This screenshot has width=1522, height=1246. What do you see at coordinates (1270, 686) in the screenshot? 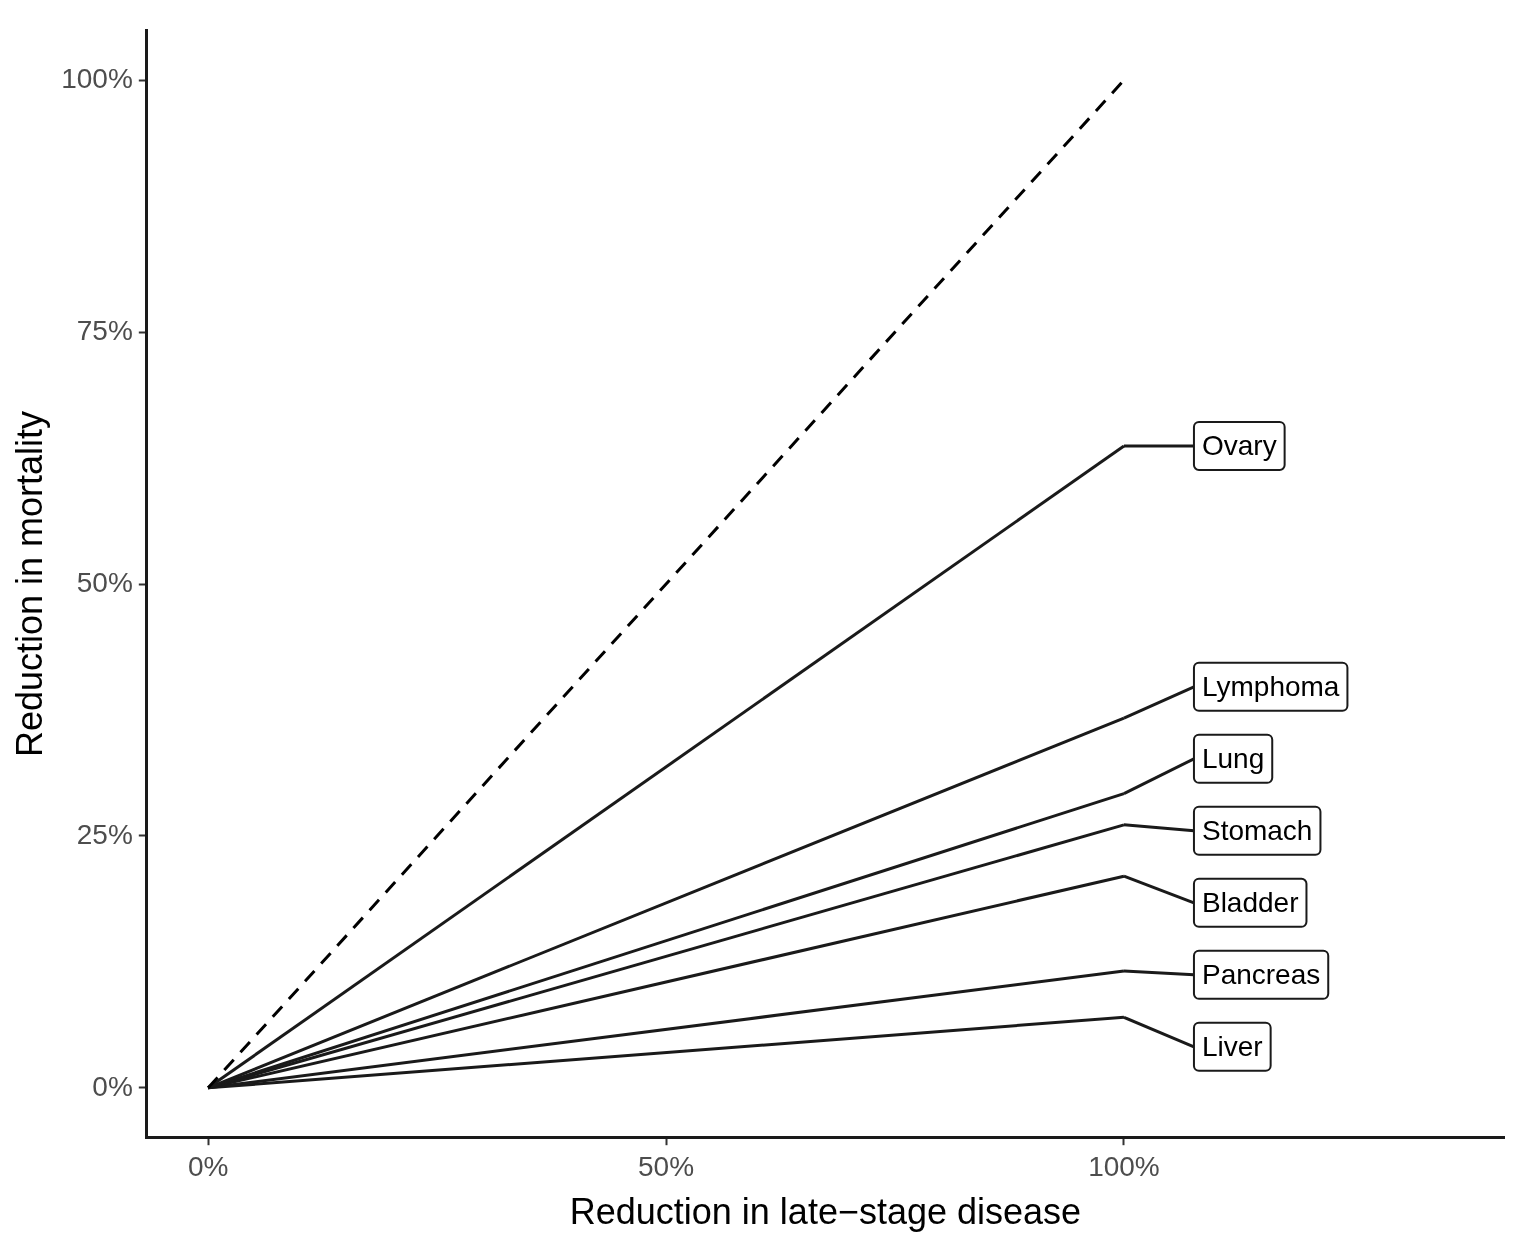
I see `legend-label: Lymphoma` at bounding box center [1270, 686].